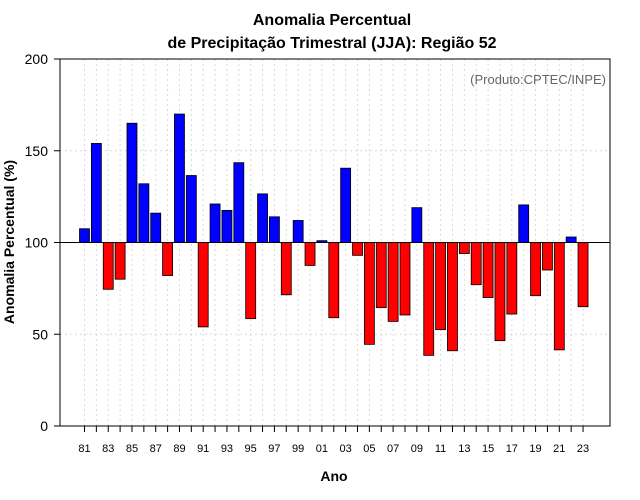 The width and height of the screenshot is (640, 500). What do you see at coordinates (512, 449) in the screenshot?
I see `x-tick-label-17: 17` at bounding box center [512, 449].